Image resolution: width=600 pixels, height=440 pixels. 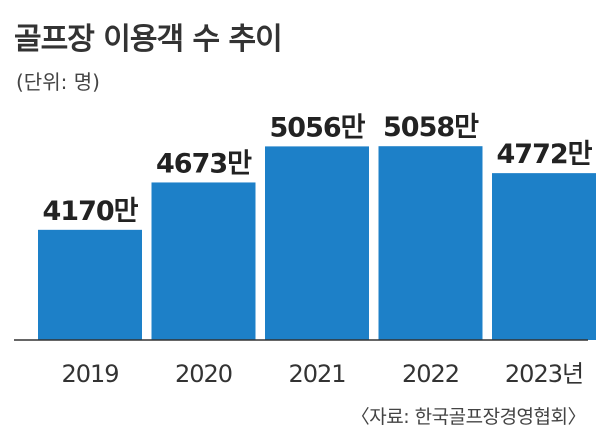 I want to click on value-label-2021: 5056만, so click(x=318, y=127).